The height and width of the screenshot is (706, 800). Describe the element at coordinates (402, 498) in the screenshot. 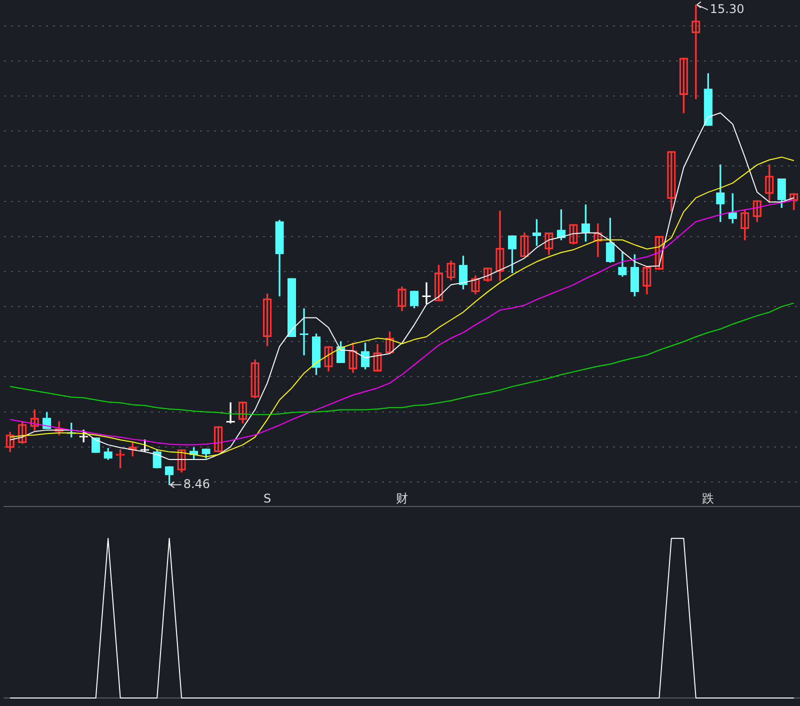

I see `x-tick-label: 财` at that location.